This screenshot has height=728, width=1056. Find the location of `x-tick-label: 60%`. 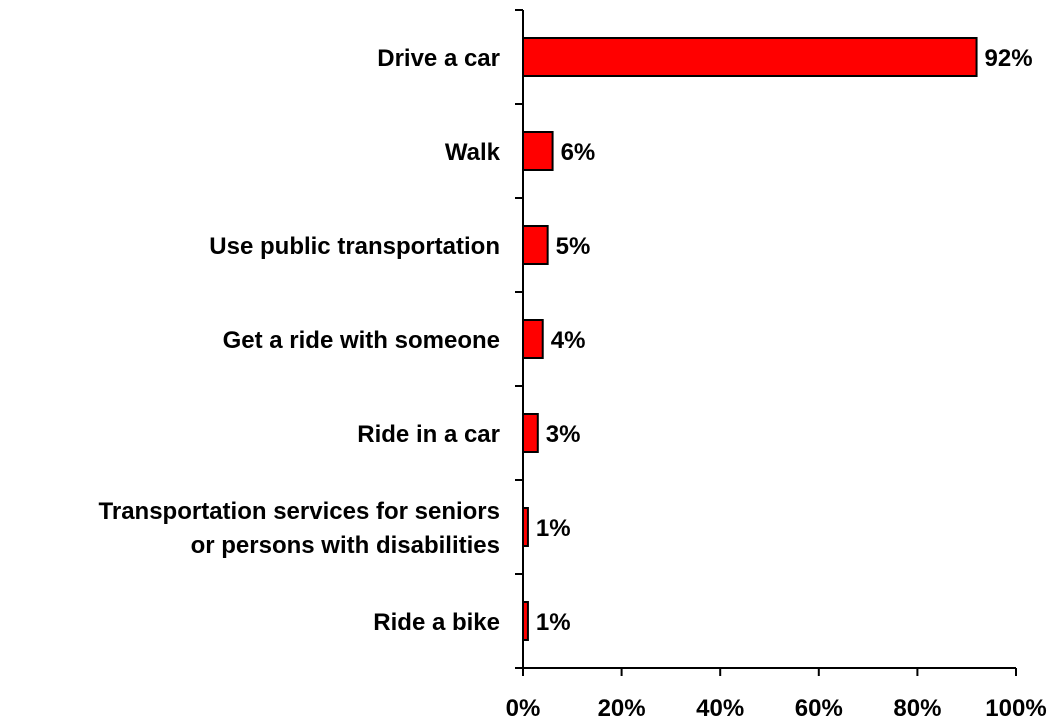

x-tick-label: 60% is located at coordinates (819, 708).